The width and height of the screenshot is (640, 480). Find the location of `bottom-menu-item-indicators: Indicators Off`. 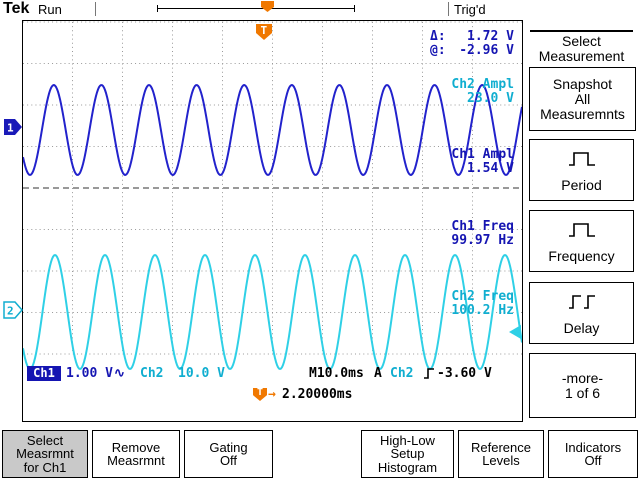

bottom-menu-item-indicators: Indicators Off is located at coordinates (593, 454).